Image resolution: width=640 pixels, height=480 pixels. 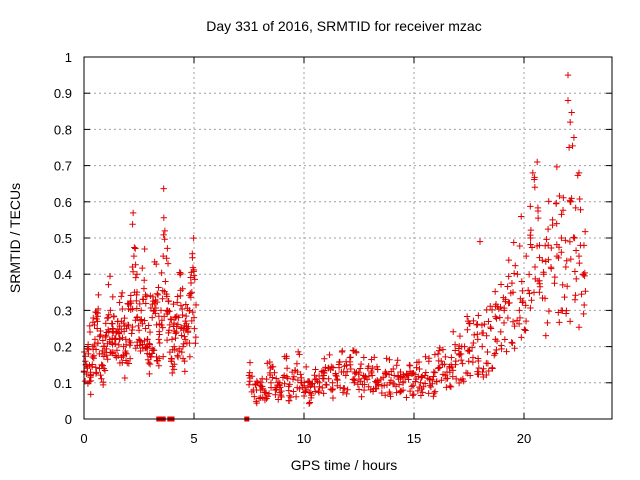 What do you see at coordinates (83, 438) in the screenshot?
I see `x-tick-label: 0` at bounding box center [83, 438].